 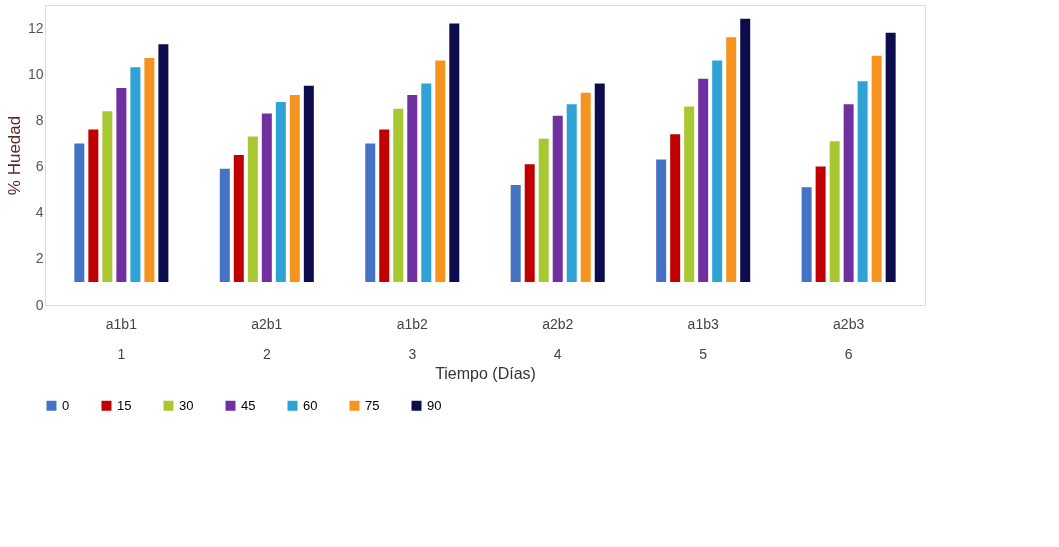 I want to click on y-tick-label: 8, so click(x=39, y=119).